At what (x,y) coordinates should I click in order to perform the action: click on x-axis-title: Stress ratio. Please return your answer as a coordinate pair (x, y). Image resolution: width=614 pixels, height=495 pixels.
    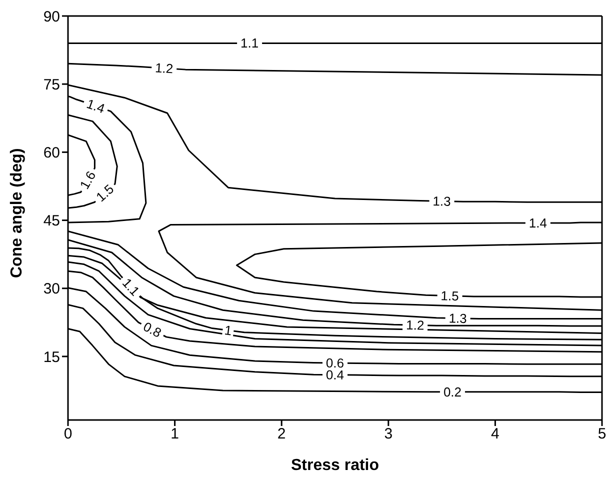
    Looking at the image, I should click on (335, 465).